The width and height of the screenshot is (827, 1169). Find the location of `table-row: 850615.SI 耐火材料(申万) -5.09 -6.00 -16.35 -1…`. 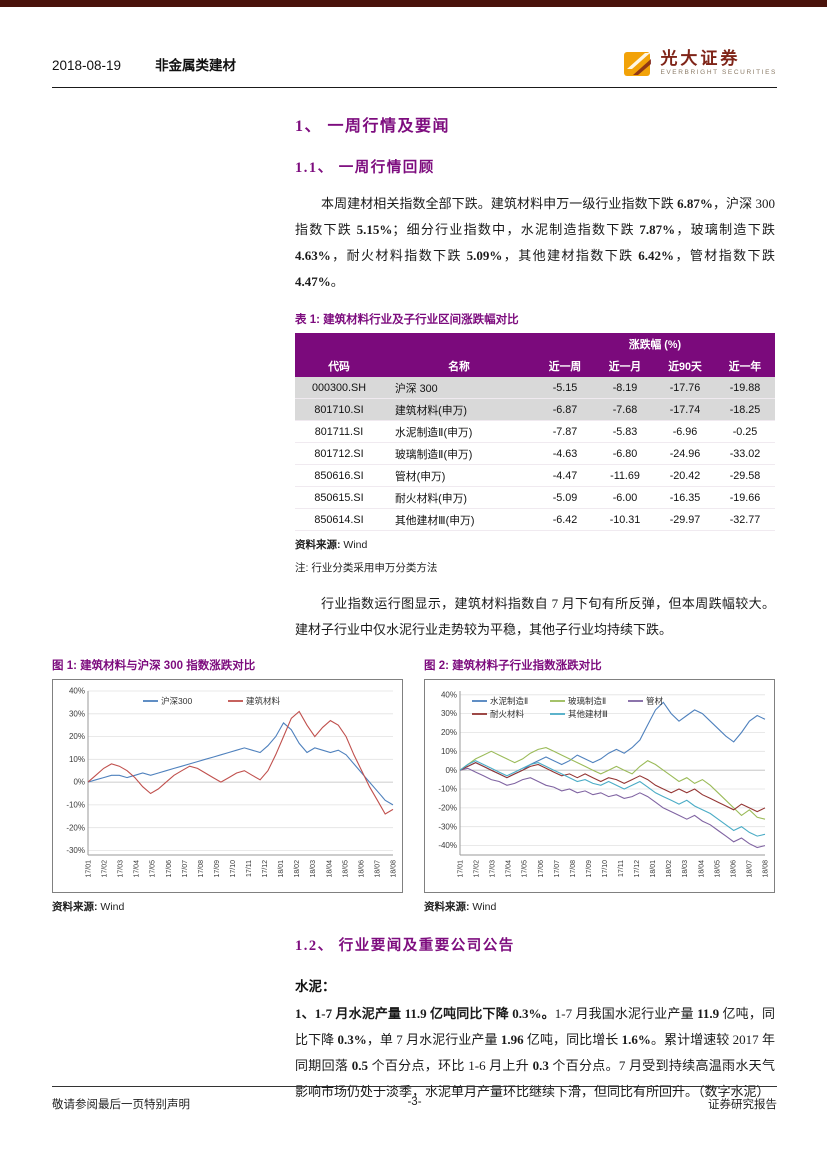

table-row: 850615.SI 耐火材料(申万) -5.09 -6.00 -16.35 -1… is located at coordinates (535, 498).